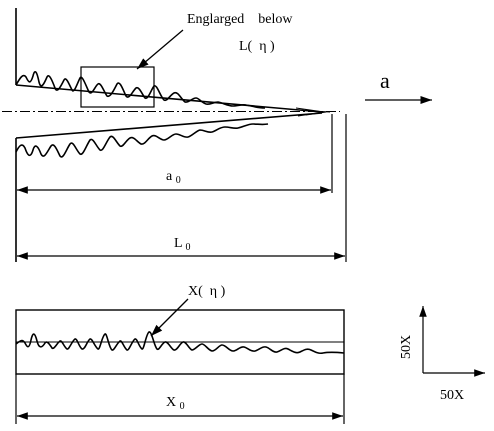 This screenshot has width=494, height=431. Describe the element at coordinates (180, 343) in the screenshot. I see `enlarged-rough-profile` at that location.